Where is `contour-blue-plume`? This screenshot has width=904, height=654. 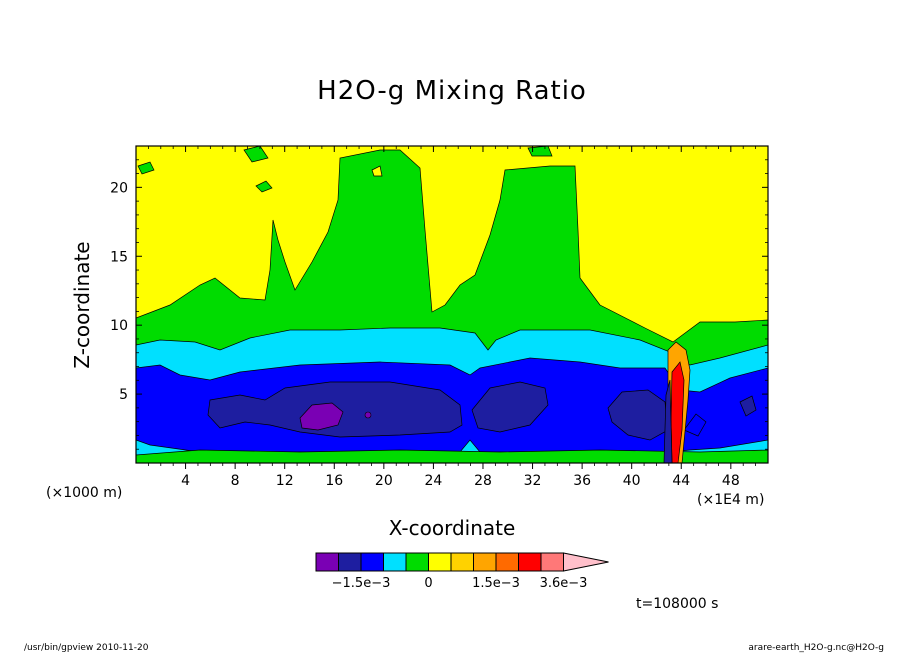 contour-blue-plume is located at coordinates (695, 425).